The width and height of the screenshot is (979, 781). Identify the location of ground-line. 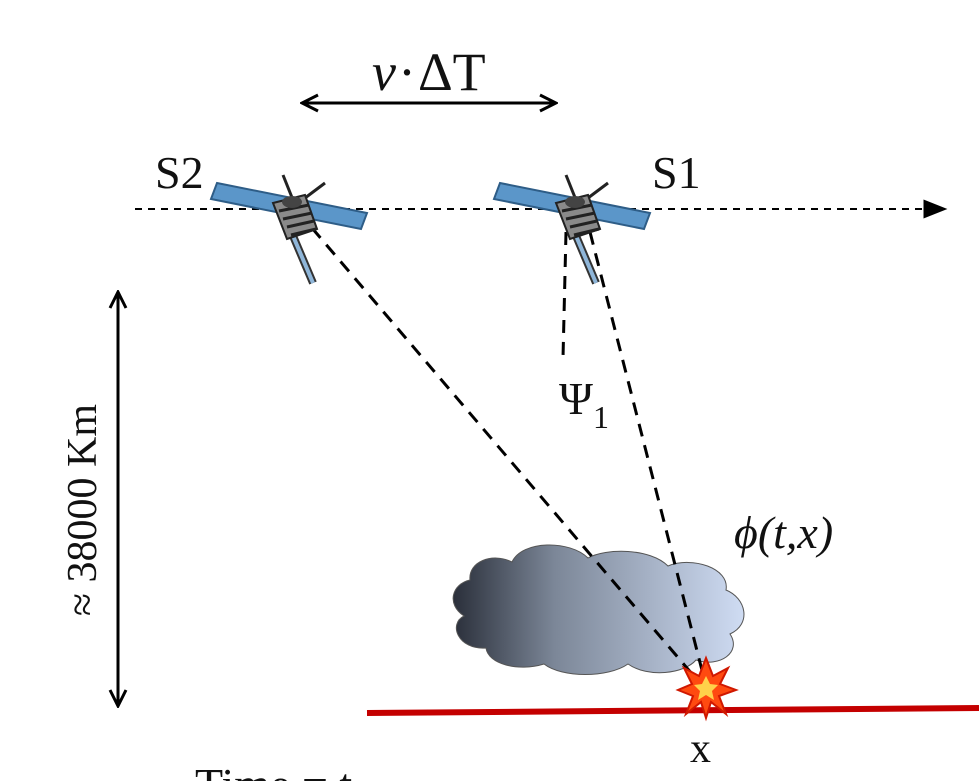
(672, 710).